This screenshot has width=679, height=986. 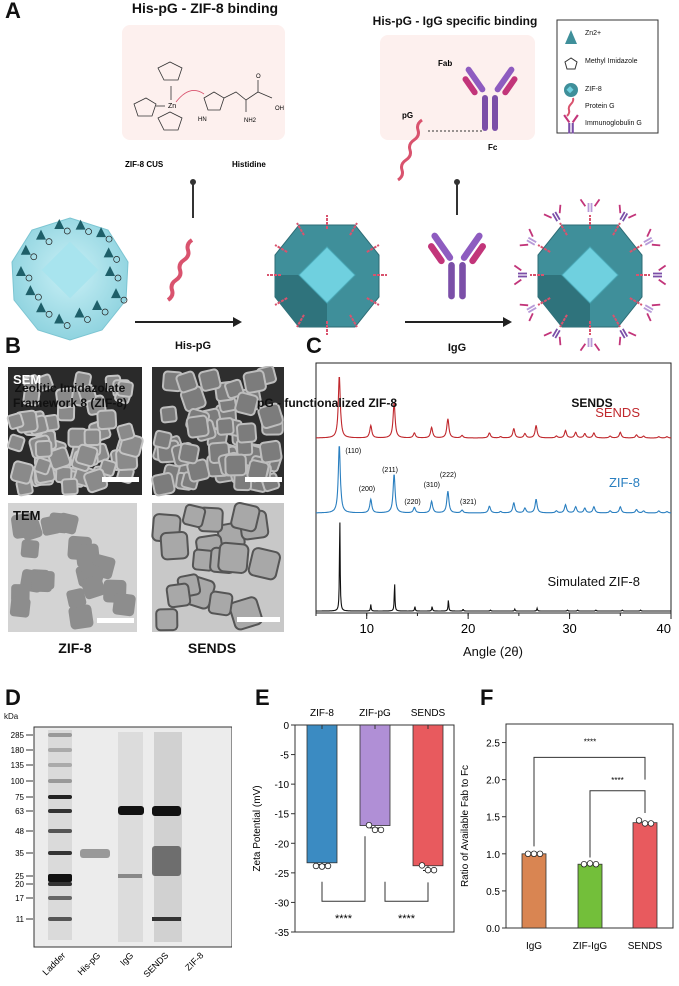 I want to click on chemical-structure-icon, so click(x=203, y=96).